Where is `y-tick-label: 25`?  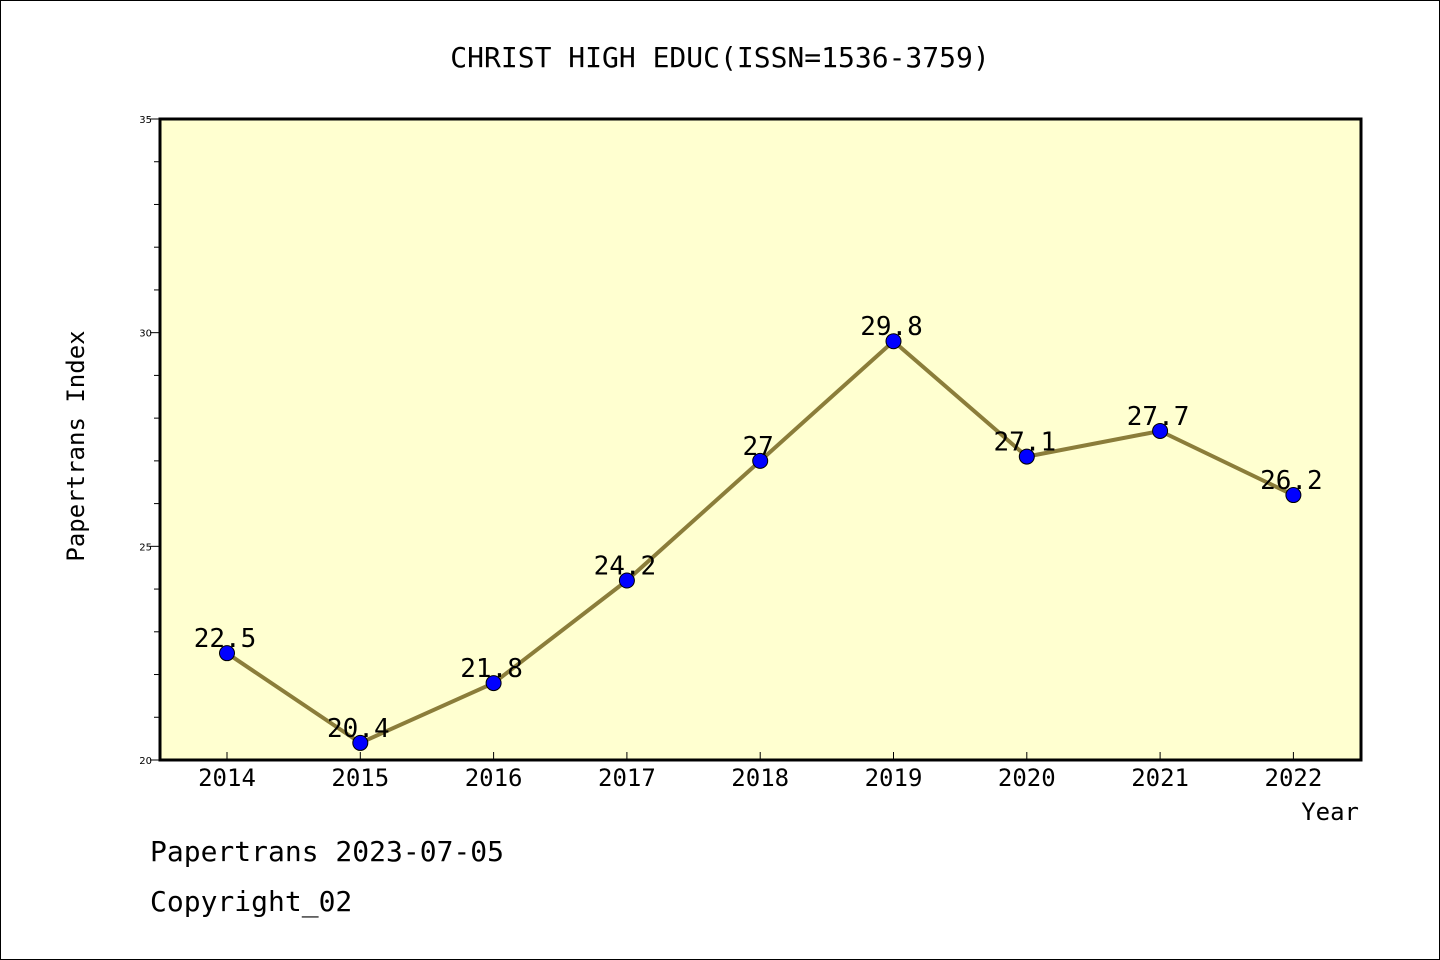
y-tick-label: 25 is located at coordinates (145, 547).